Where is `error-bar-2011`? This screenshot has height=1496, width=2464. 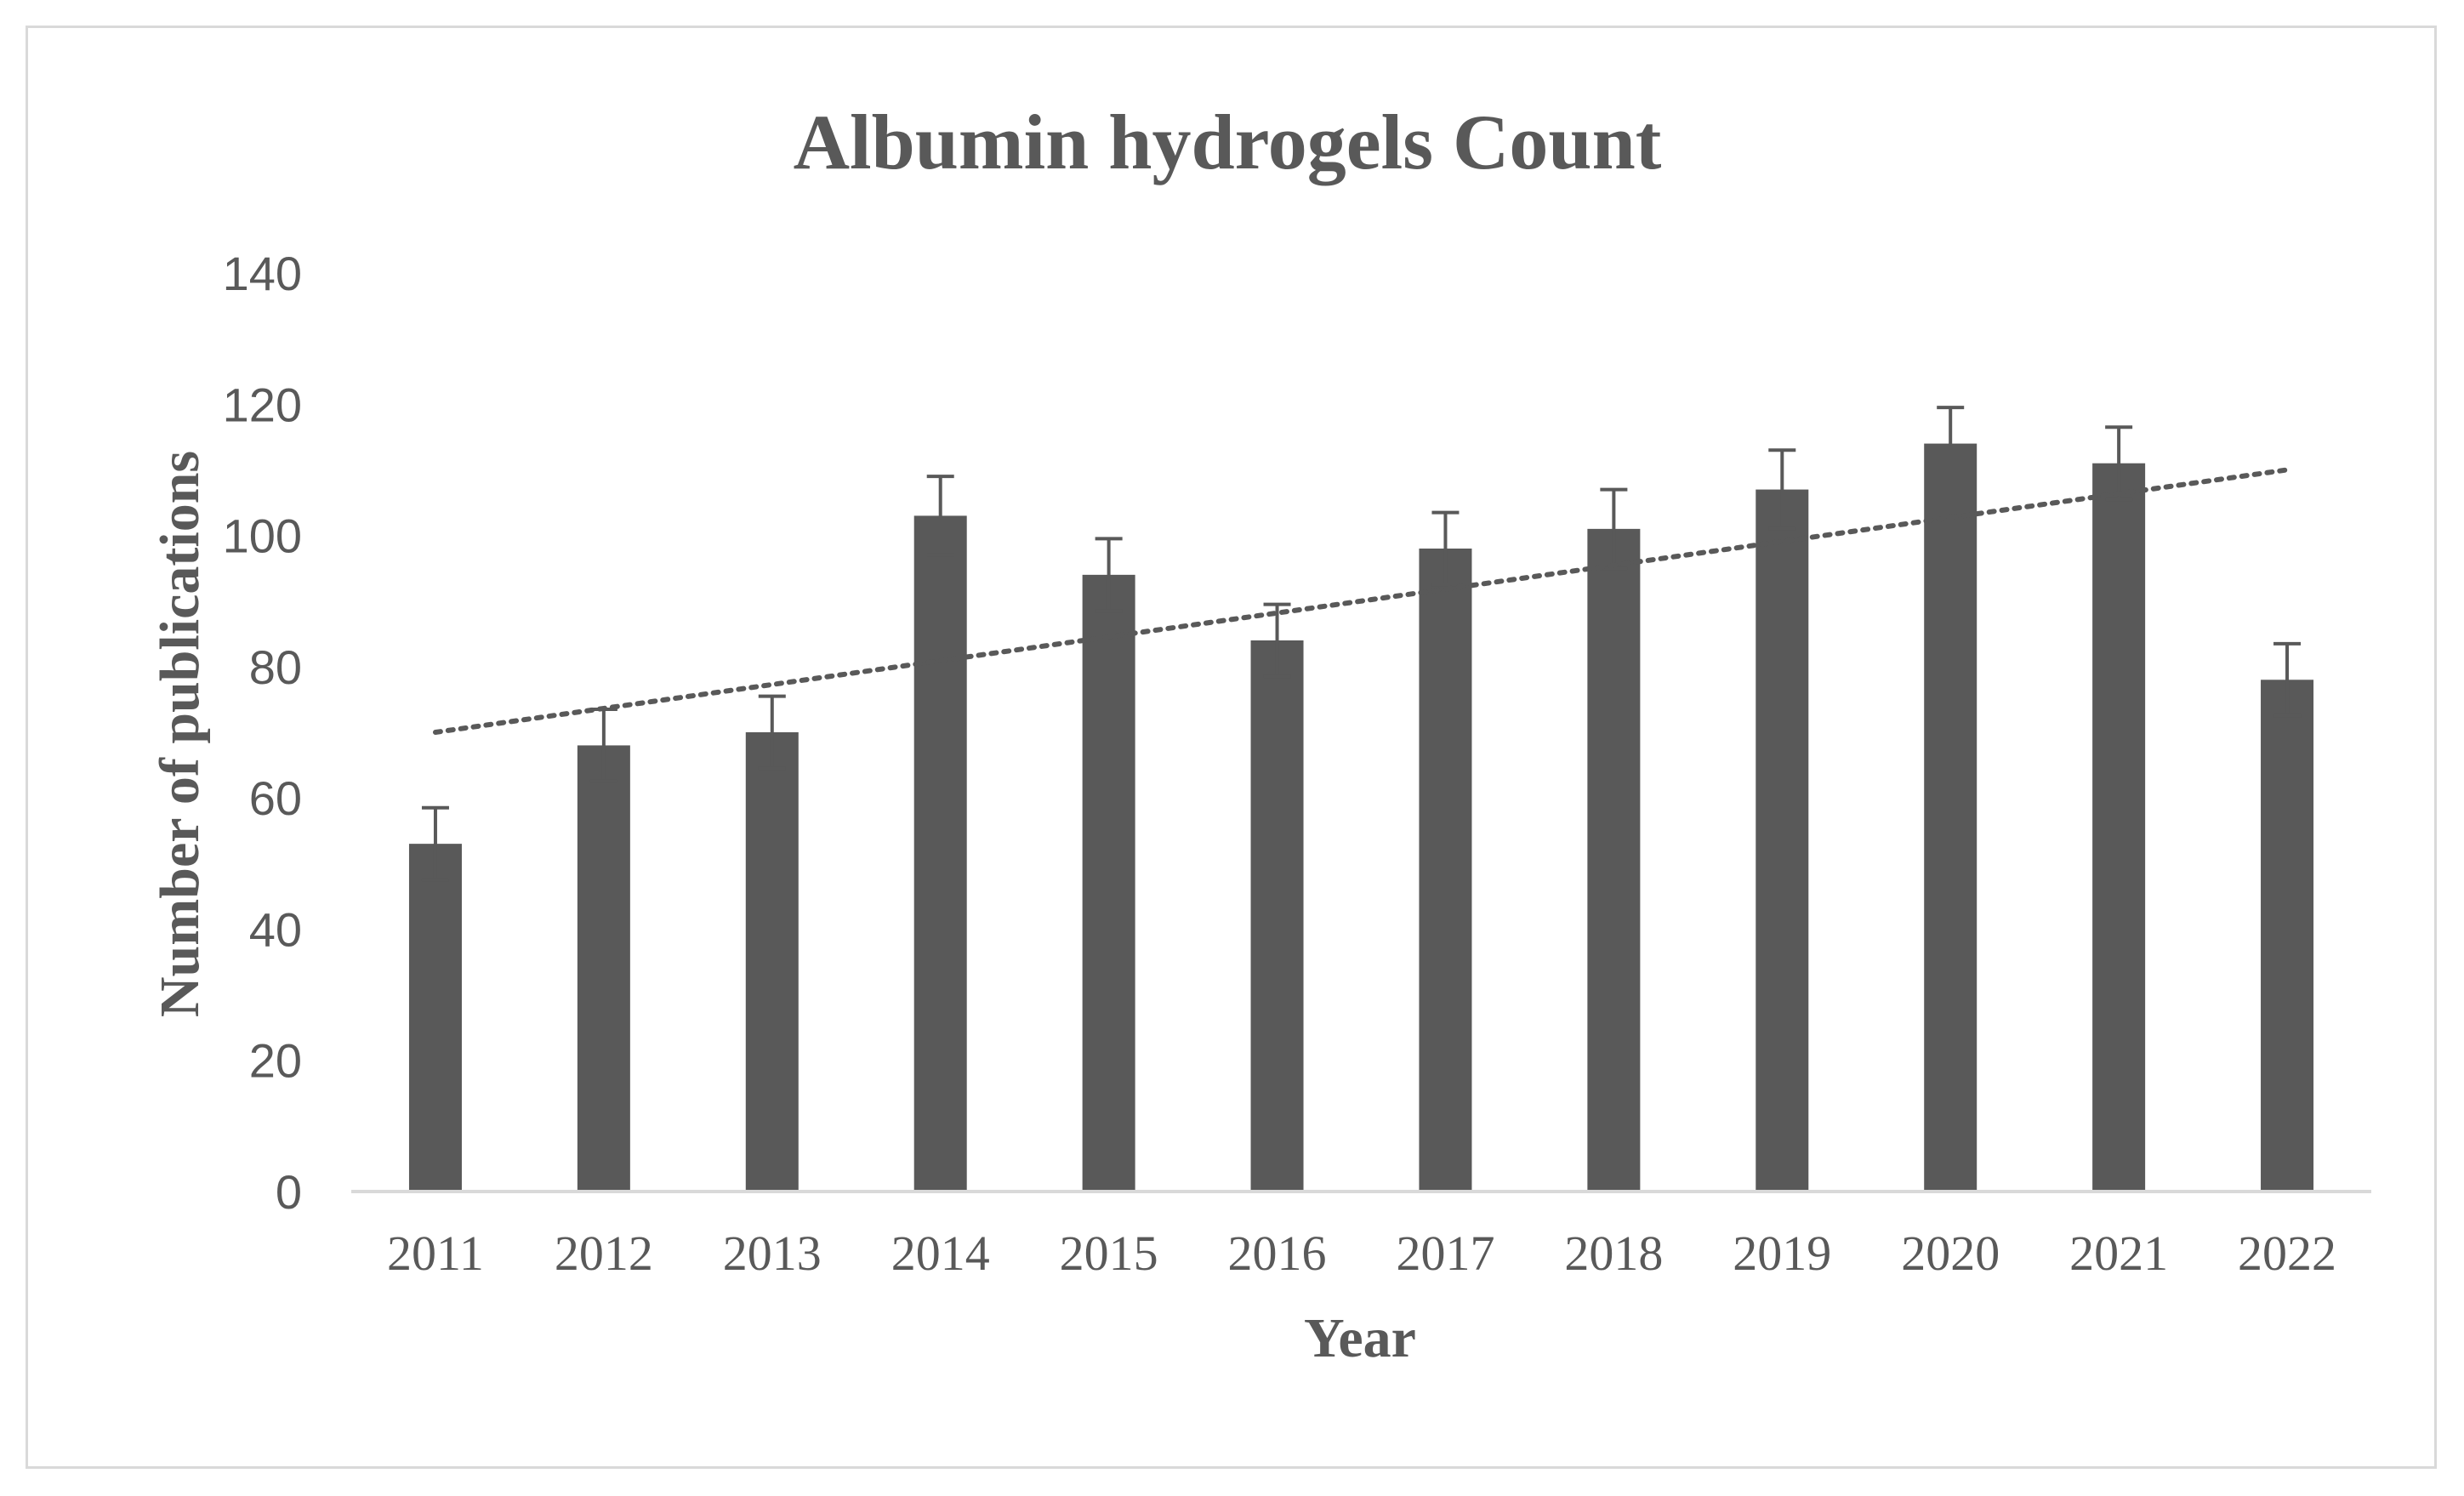
error-bar-2011 is located at coordinates (435, 843).